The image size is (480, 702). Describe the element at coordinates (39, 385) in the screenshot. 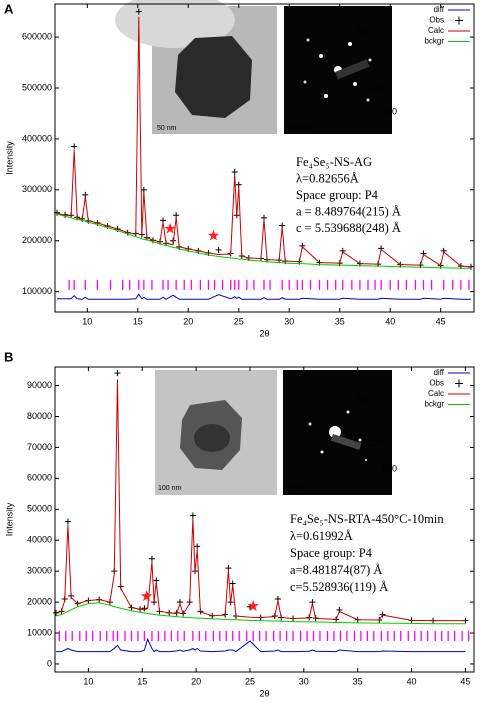

I see `y-tick-label: 90000` at that location.